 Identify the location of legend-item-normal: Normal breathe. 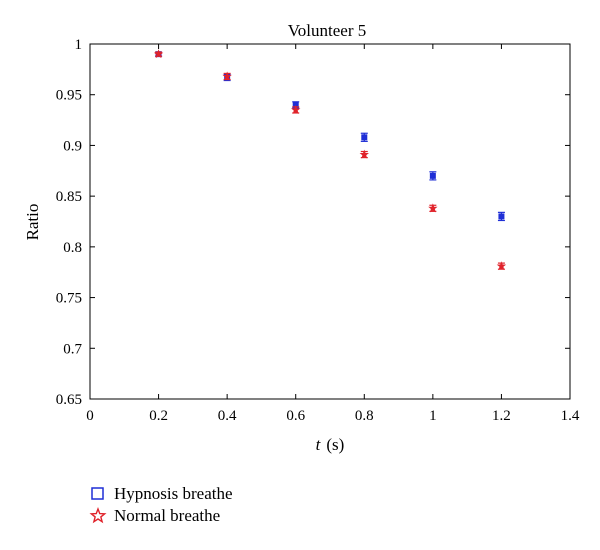
(160, 516).